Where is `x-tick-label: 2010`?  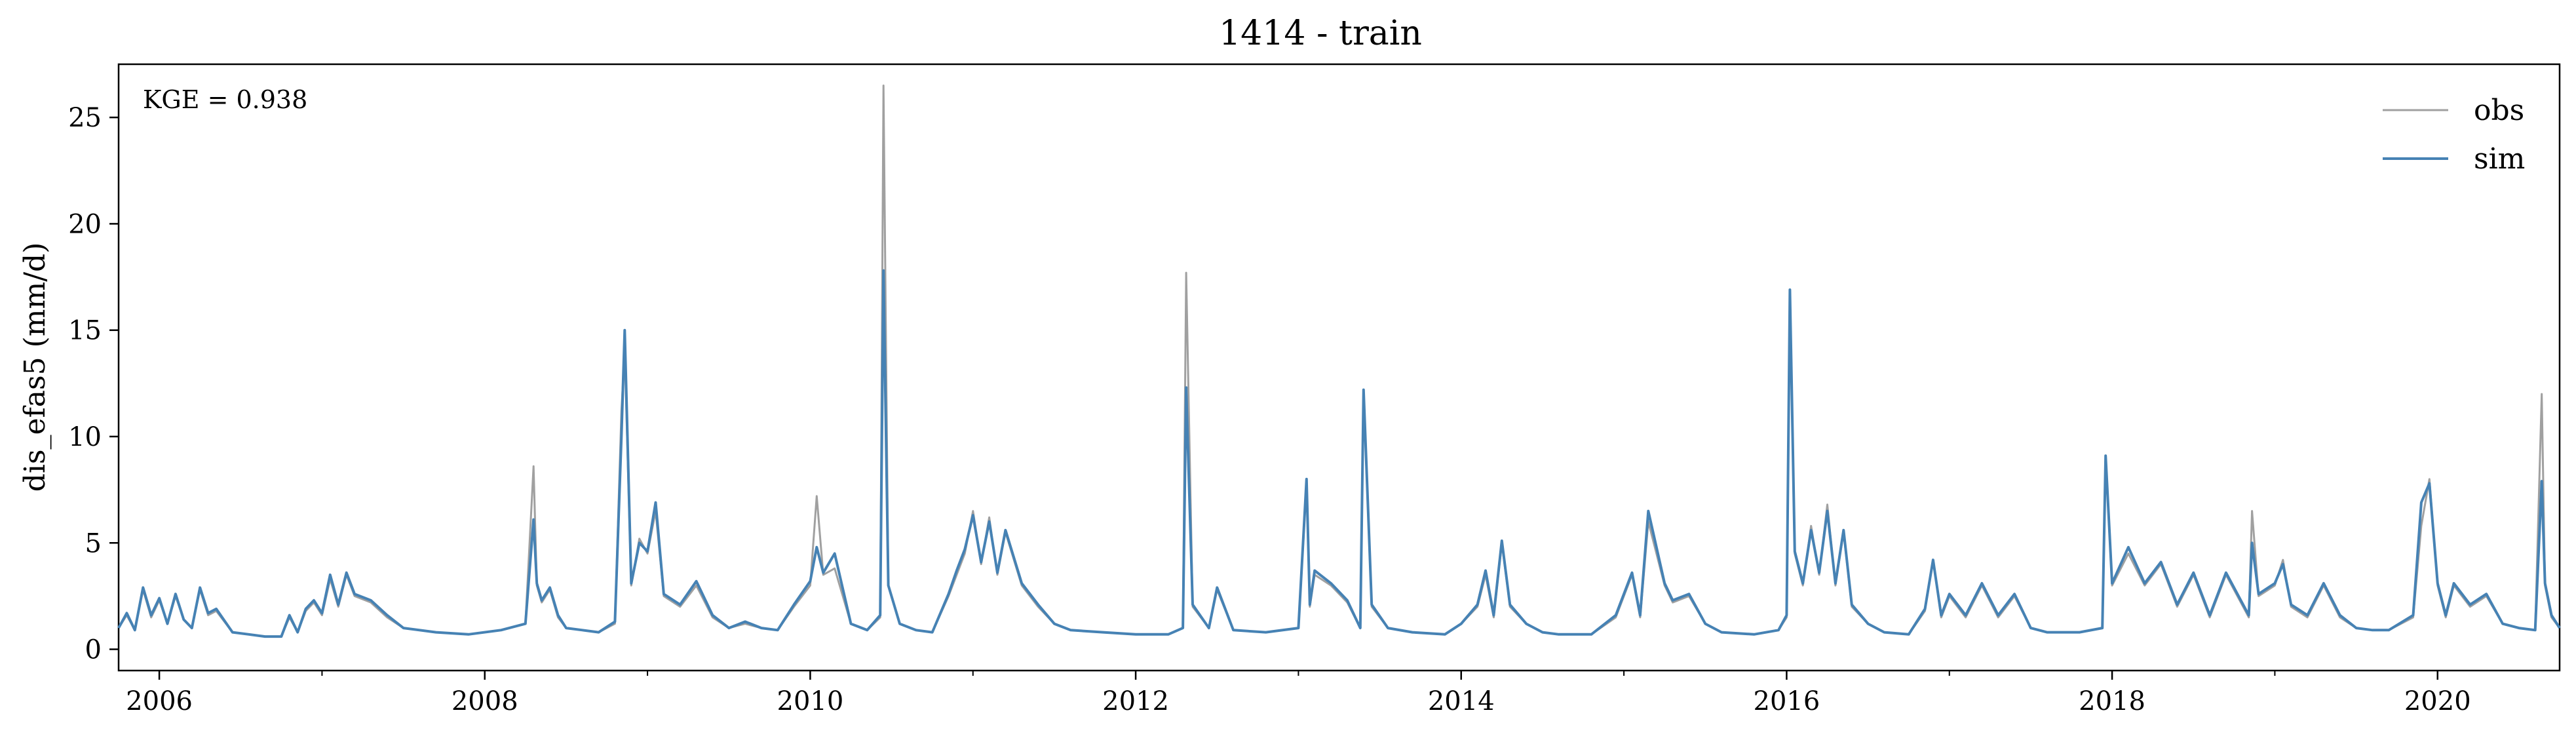
x-tick-label: 2010 is located at coordinates (810, 701).